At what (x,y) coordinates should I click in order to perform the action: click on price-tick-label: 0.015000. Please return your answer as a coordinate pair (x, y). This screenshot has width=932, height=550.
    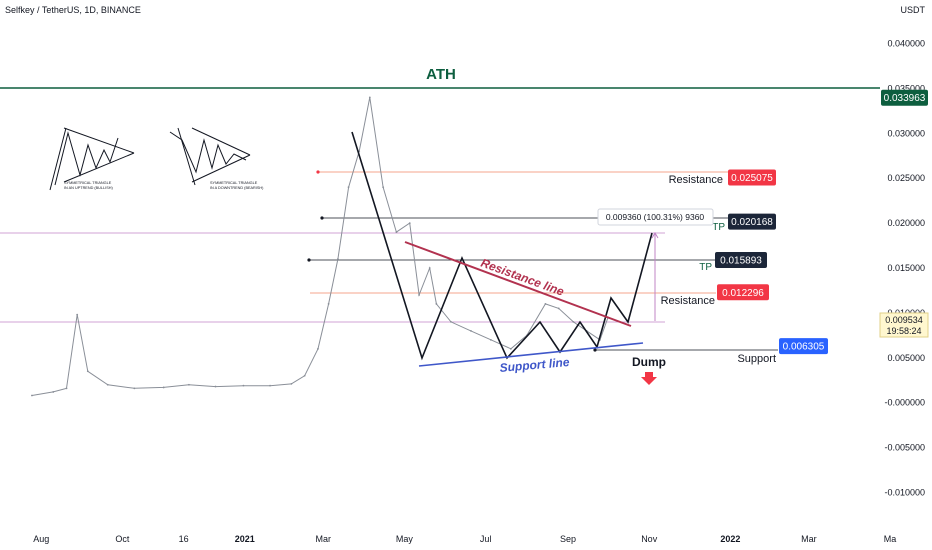
    Looking at the image, I should click on (906, 268).